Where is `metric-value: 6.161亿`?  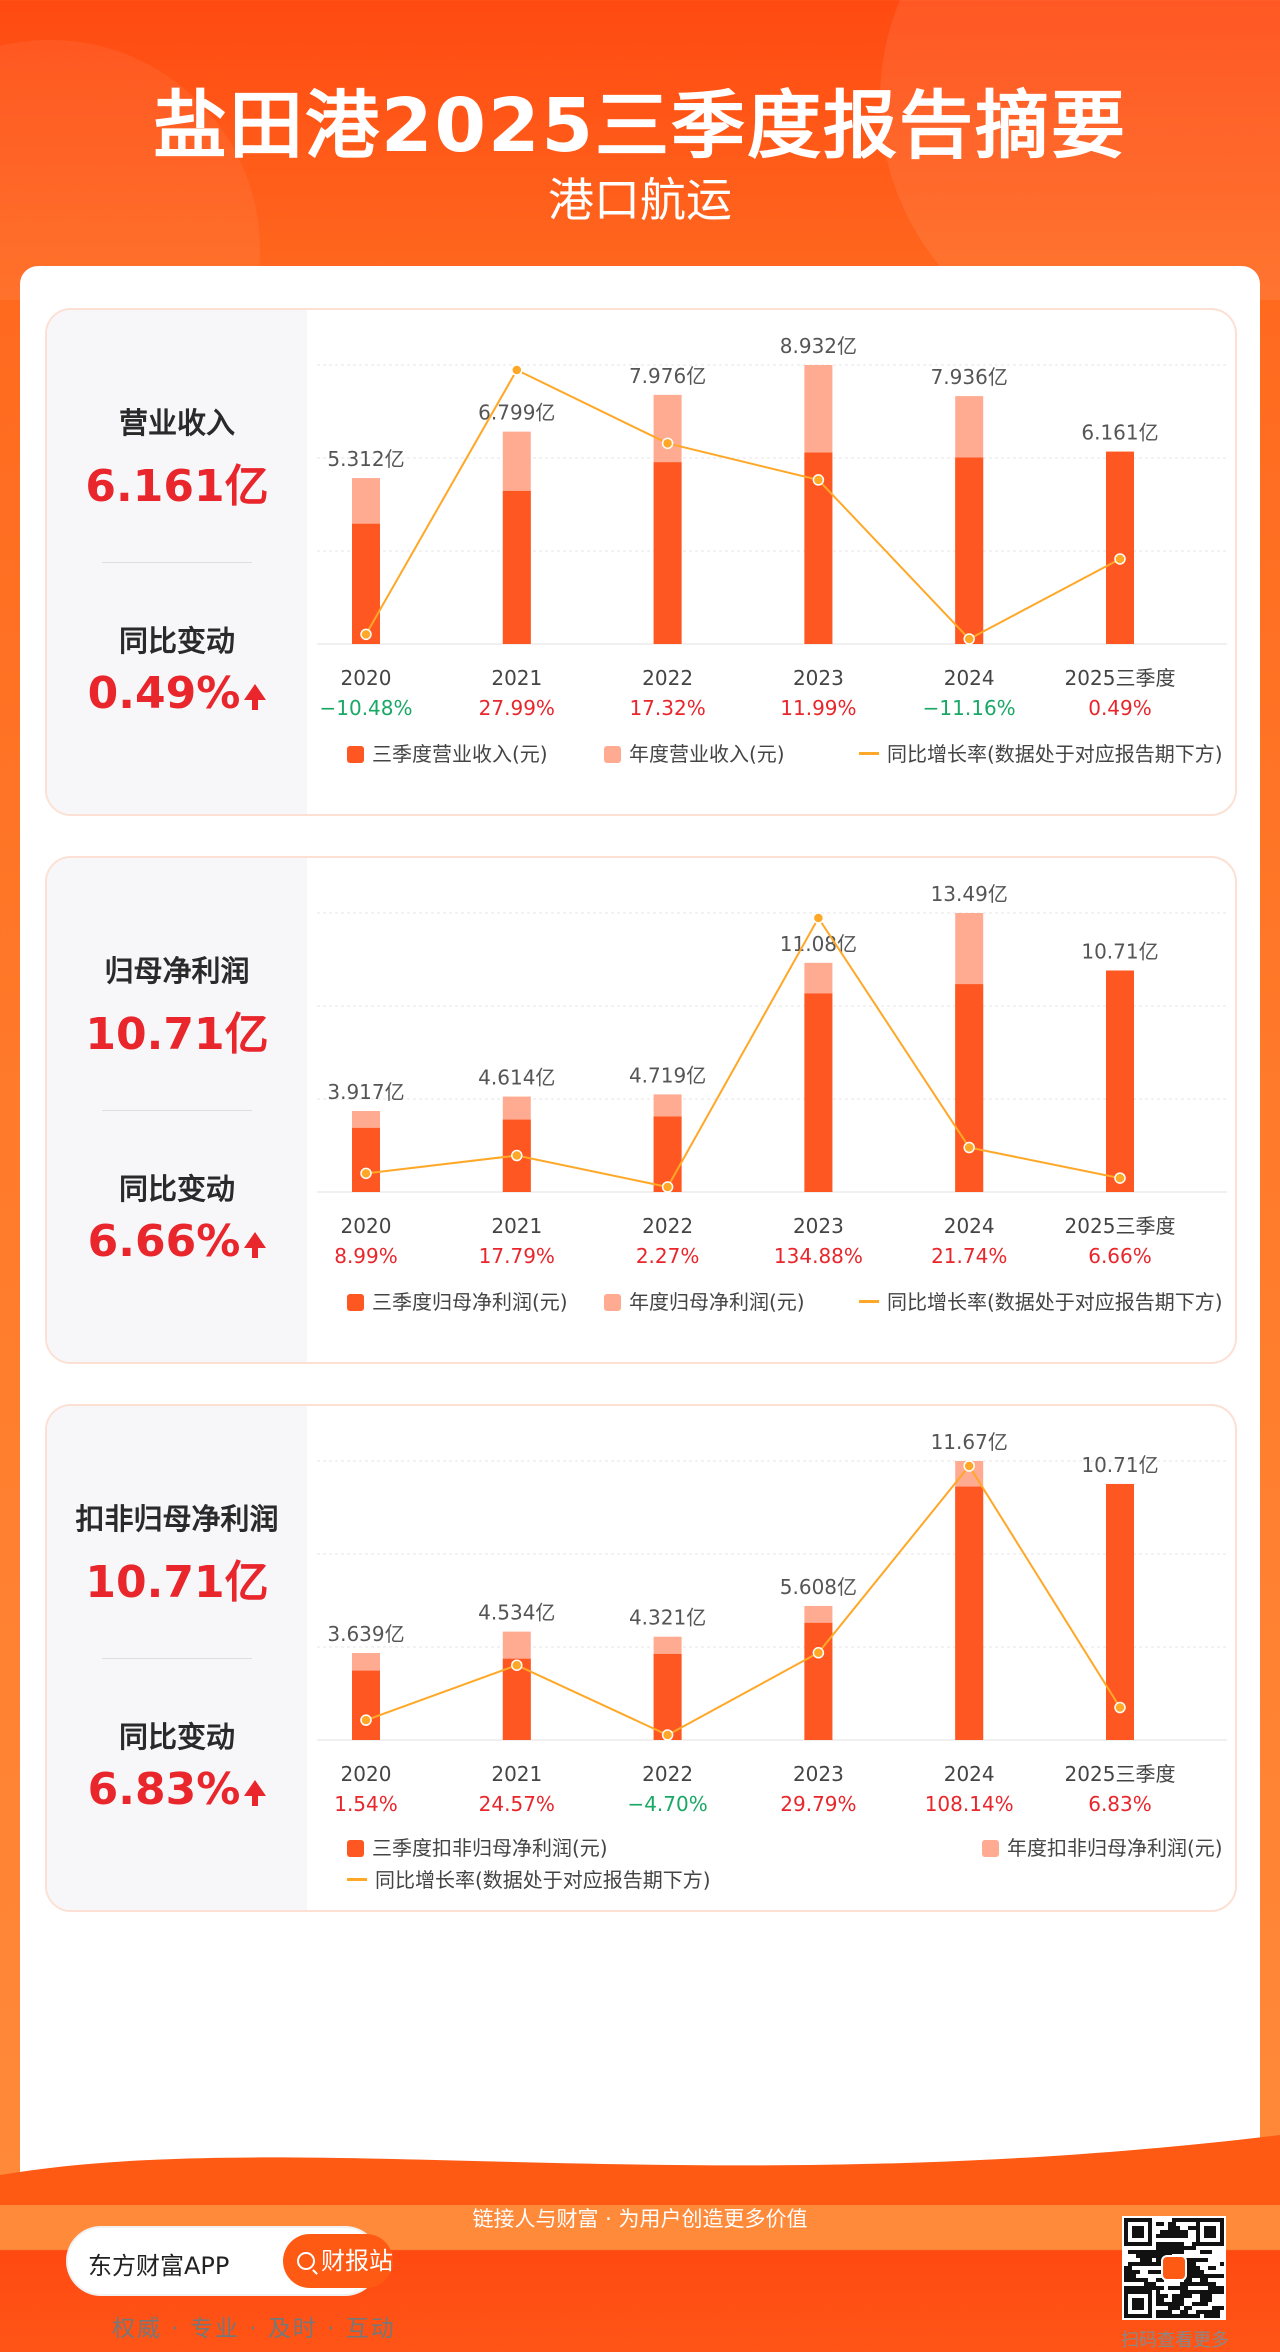
metric-value: 6.161亿 is located at coordinates (177, 486).